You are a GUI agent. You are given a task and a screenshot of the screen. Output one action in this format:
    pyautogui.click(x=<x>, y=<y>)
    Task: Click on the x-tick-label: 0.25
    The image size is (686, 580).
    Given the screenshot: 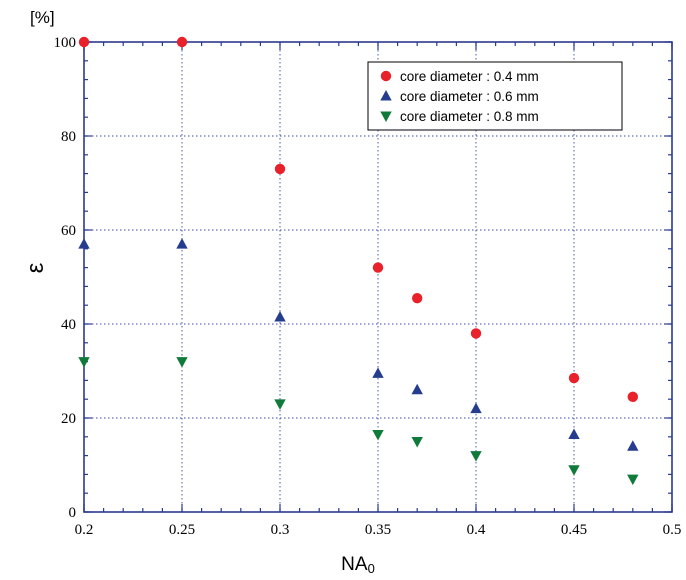 What is the action you would take?
    pyautogui.click(x=182, y=530)
    